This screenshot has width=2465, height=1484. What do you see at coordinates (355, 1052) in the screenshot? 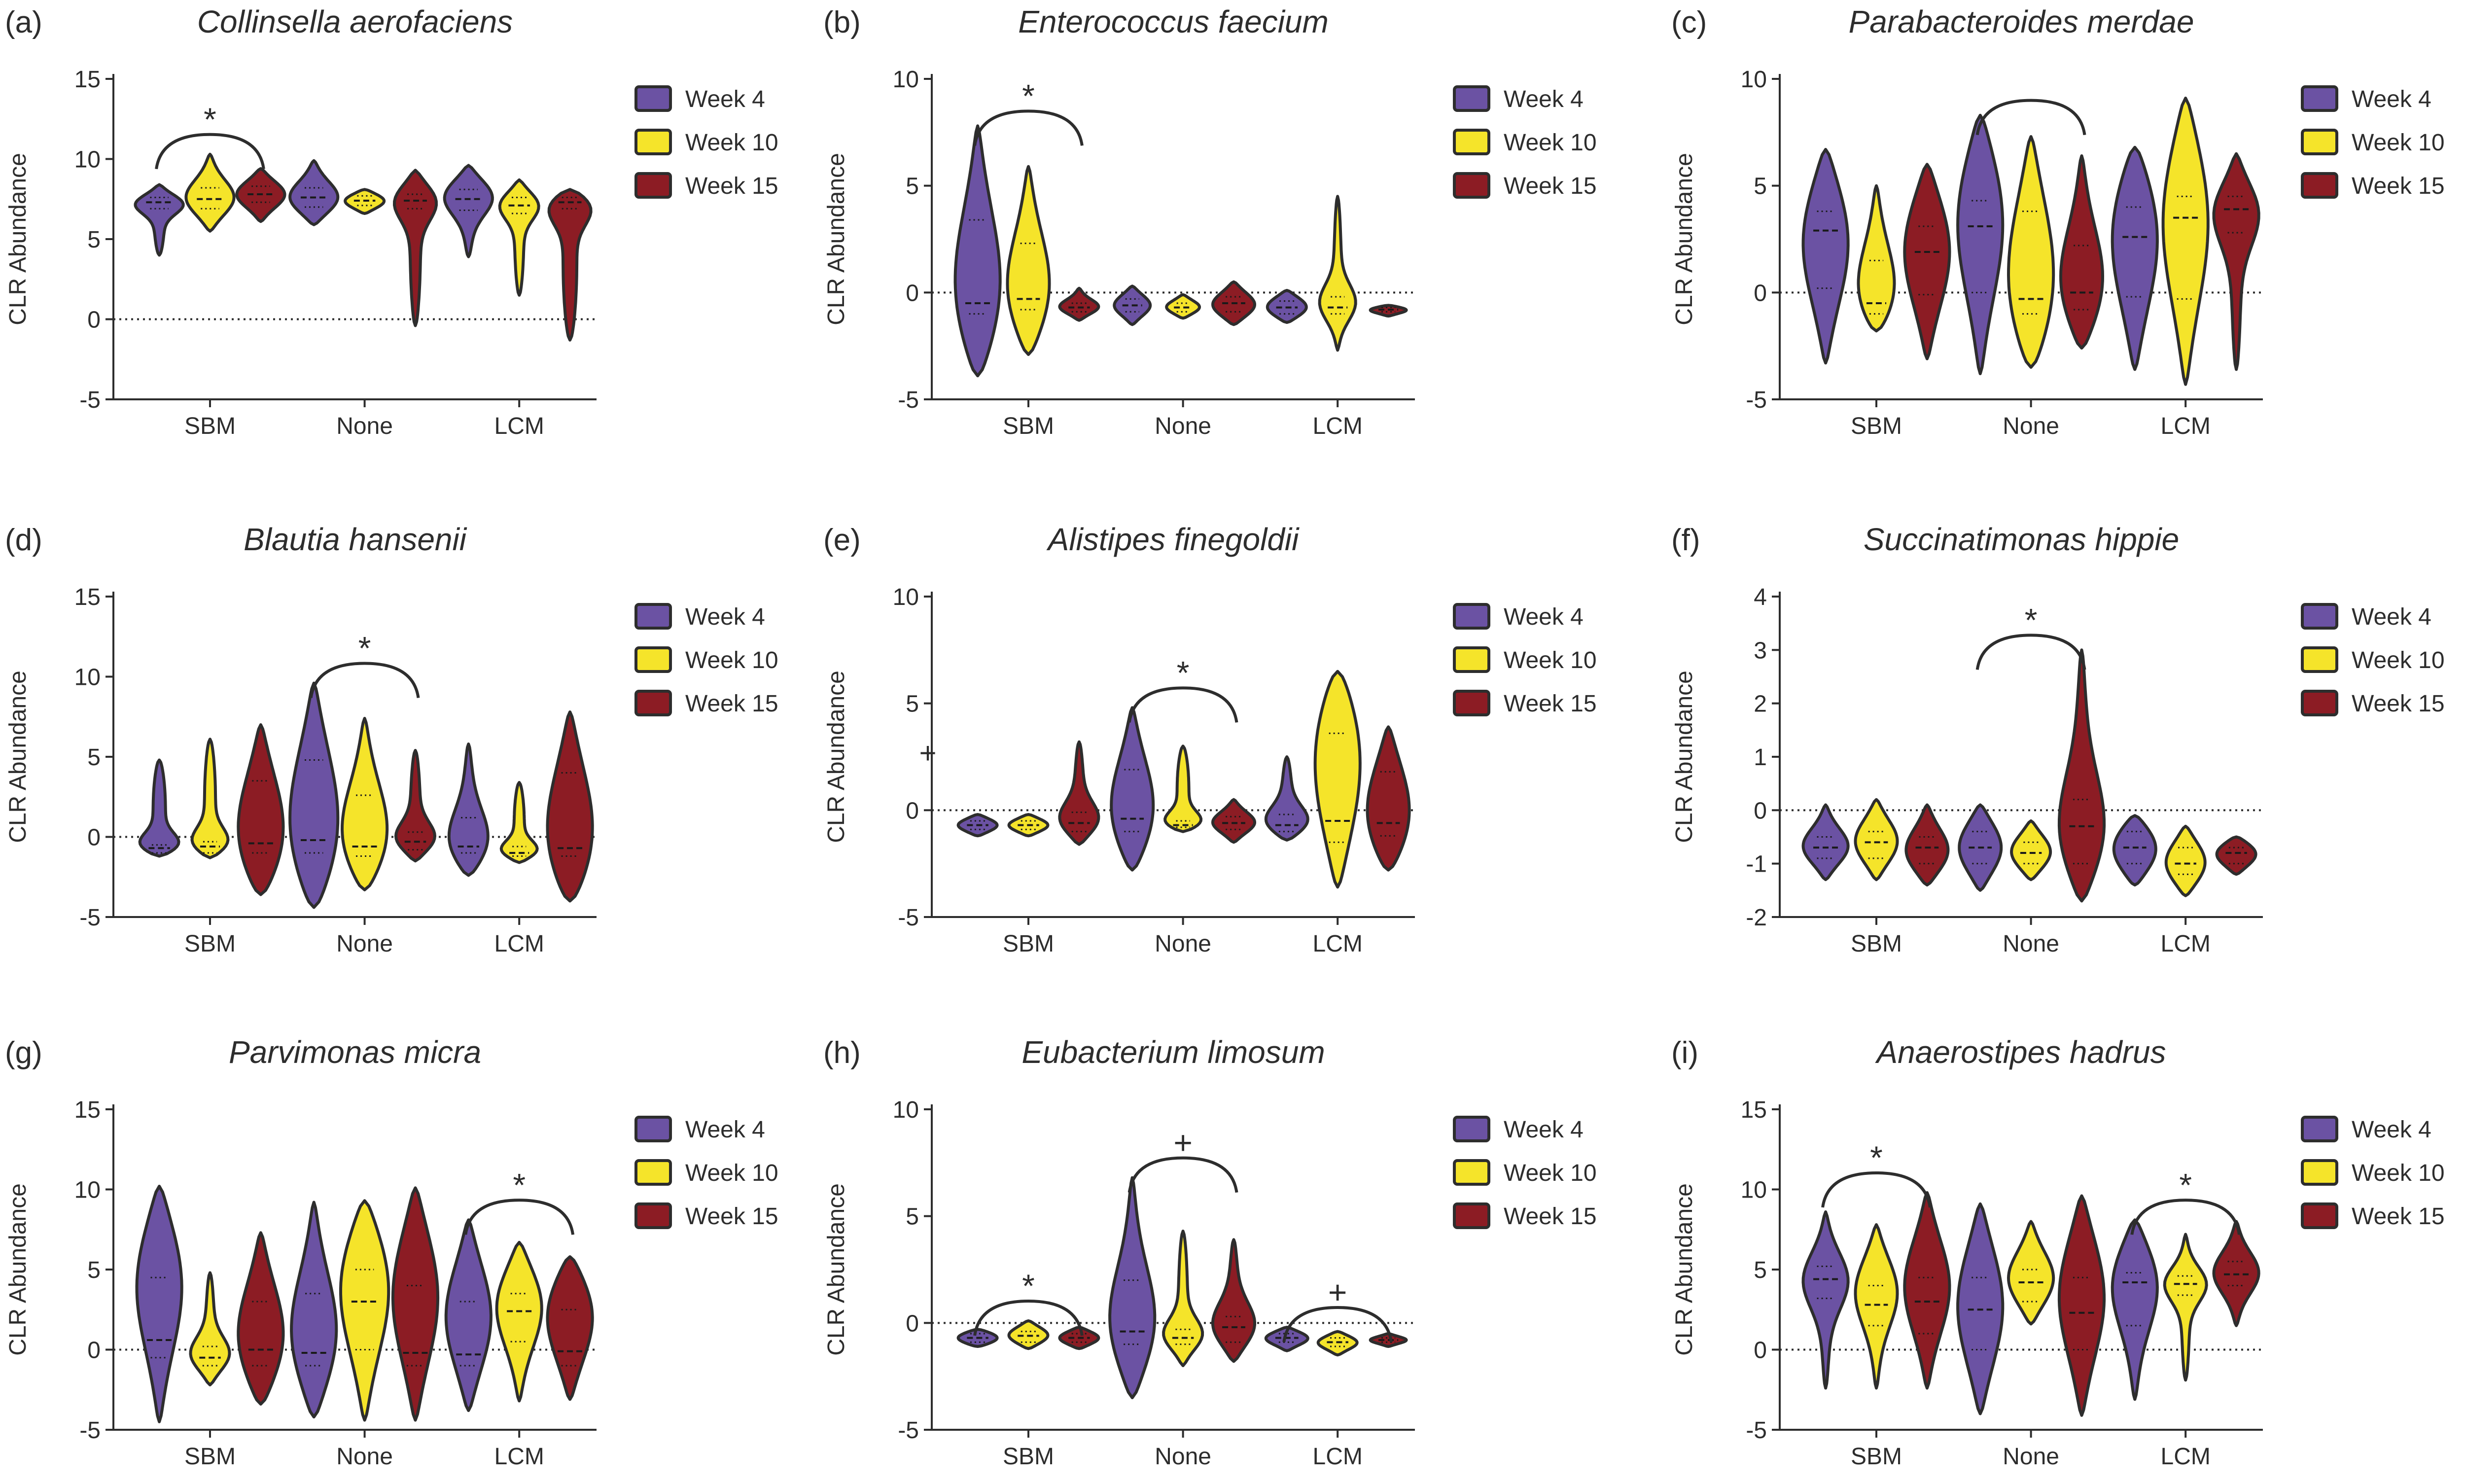
I see `chart-title: Parvimonas micra` at bounding box center [355, 1052].